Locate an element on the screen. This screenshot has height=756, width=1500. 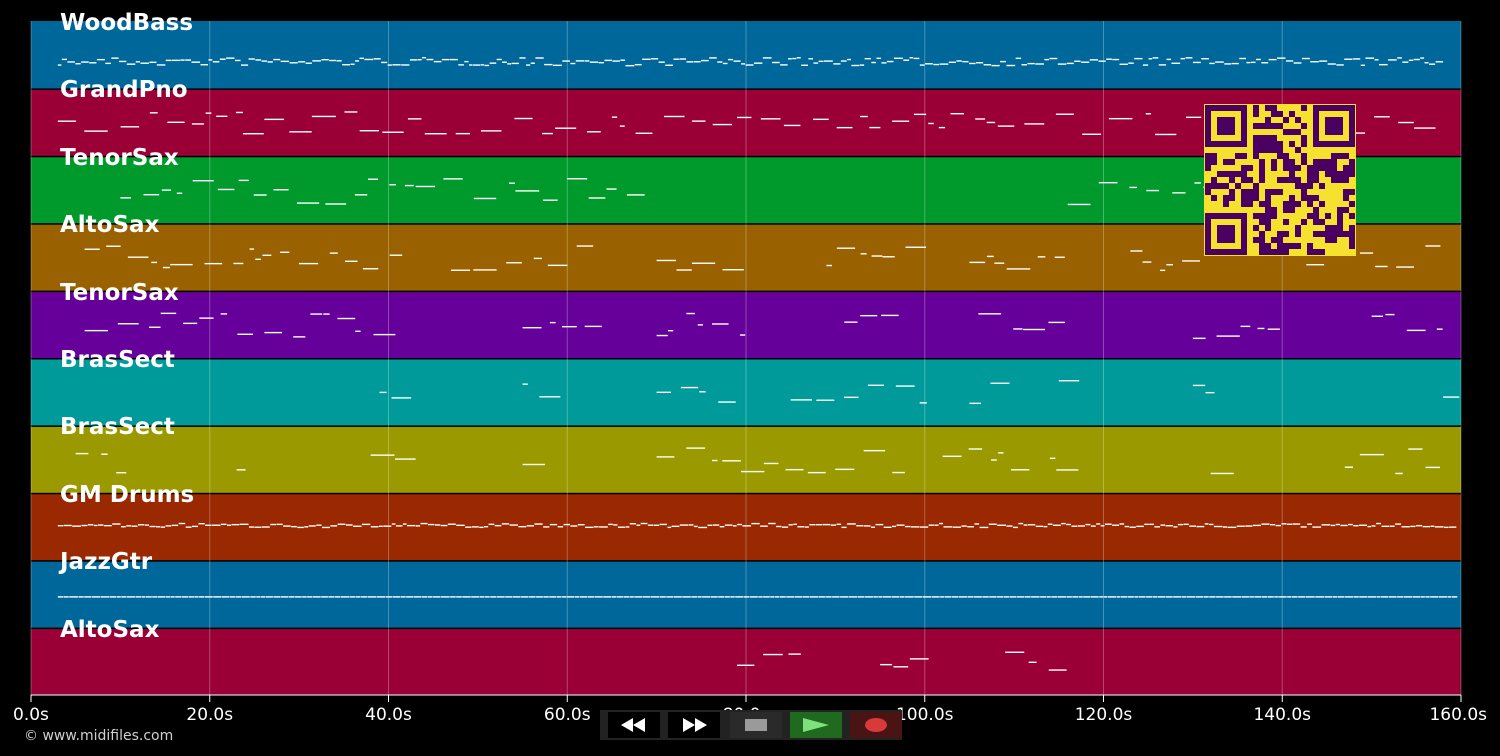
tick-label: 120.0s is located at coordinates (1103, 715).